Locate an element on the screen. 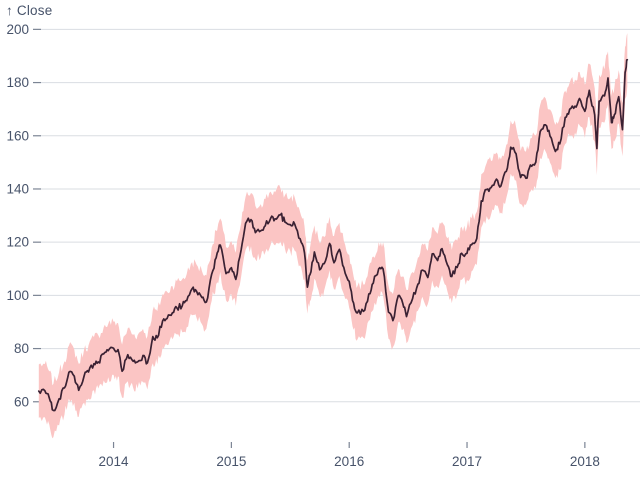  svg-text: 80 is located at coordinates (21, 348).